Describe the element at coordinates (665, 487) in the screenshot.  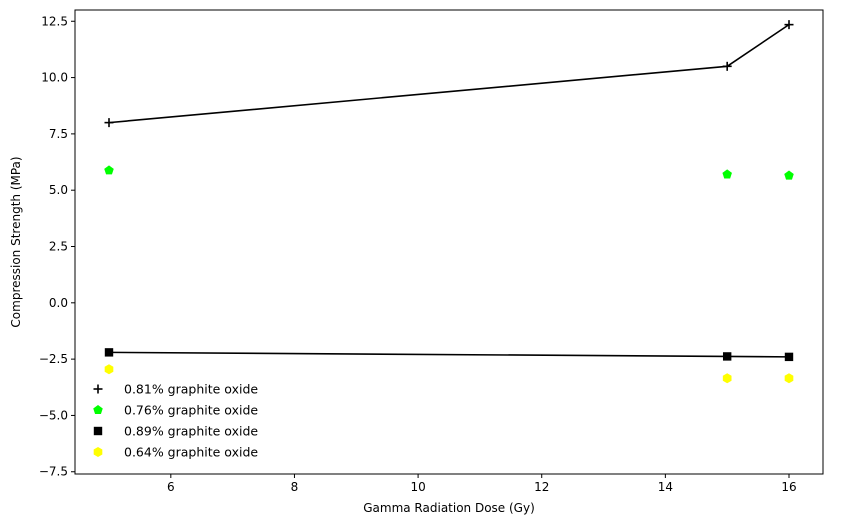
I see `x-tick-label-4: 14` at that location.